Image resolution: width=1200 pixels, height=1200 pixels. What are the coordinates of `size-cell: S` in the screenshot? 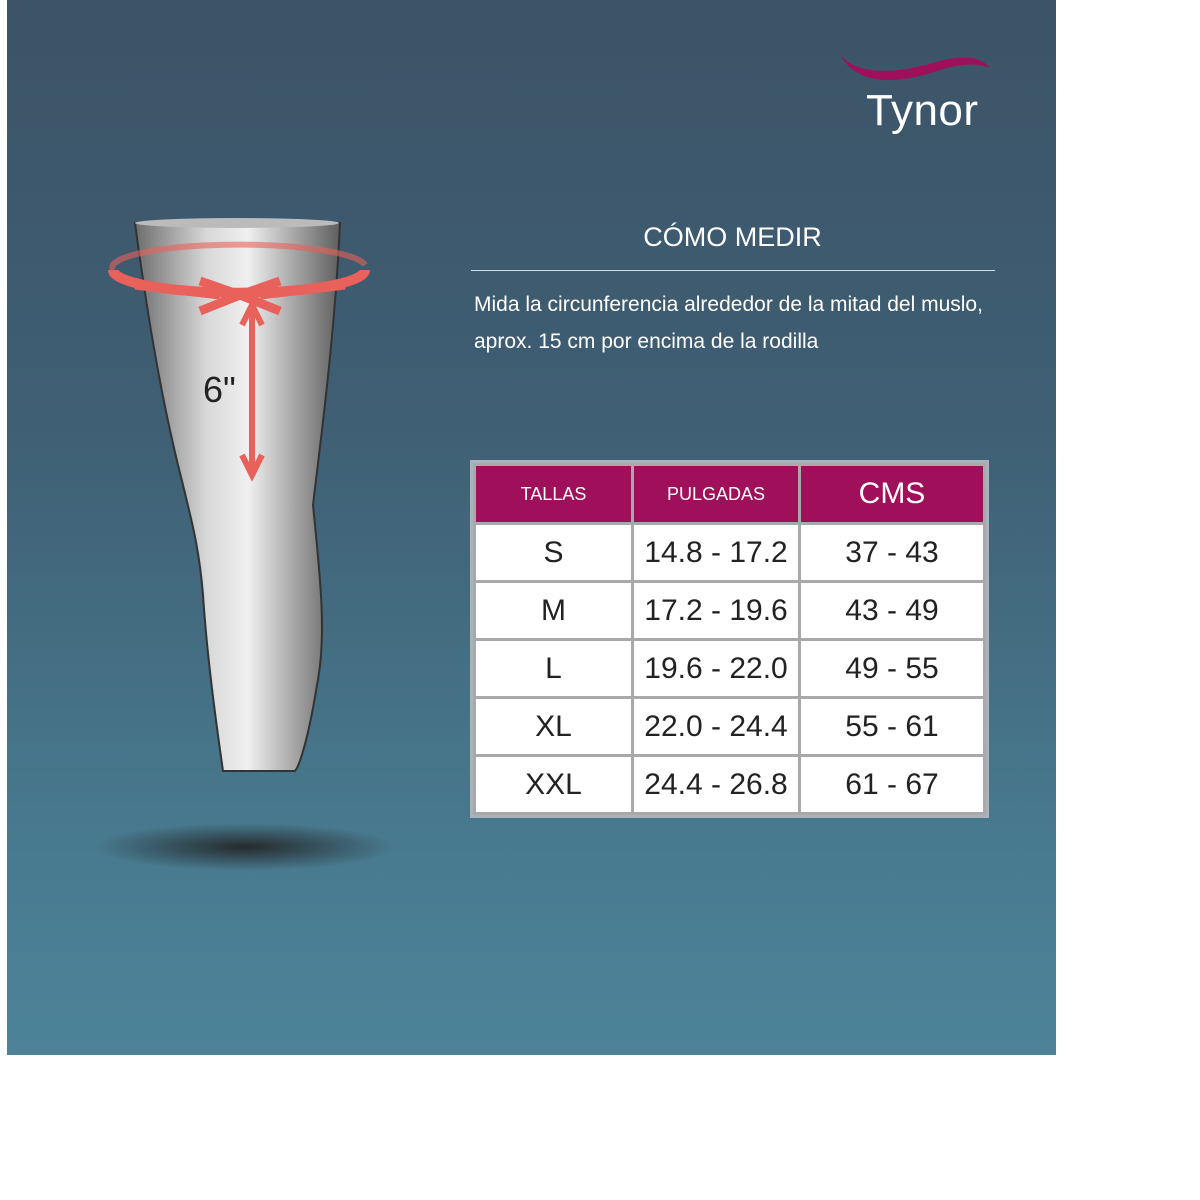 It's located at (553, 552).